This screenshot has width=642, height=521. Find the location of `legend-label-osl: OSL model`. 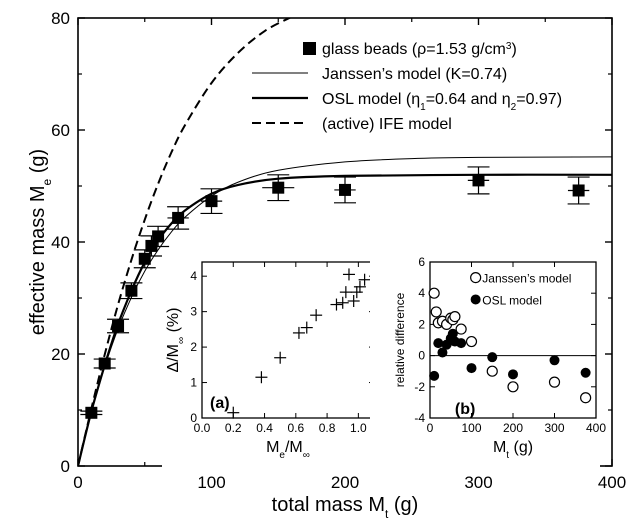

legend-label-osl: OSL model is located at coordinates (512, 300).